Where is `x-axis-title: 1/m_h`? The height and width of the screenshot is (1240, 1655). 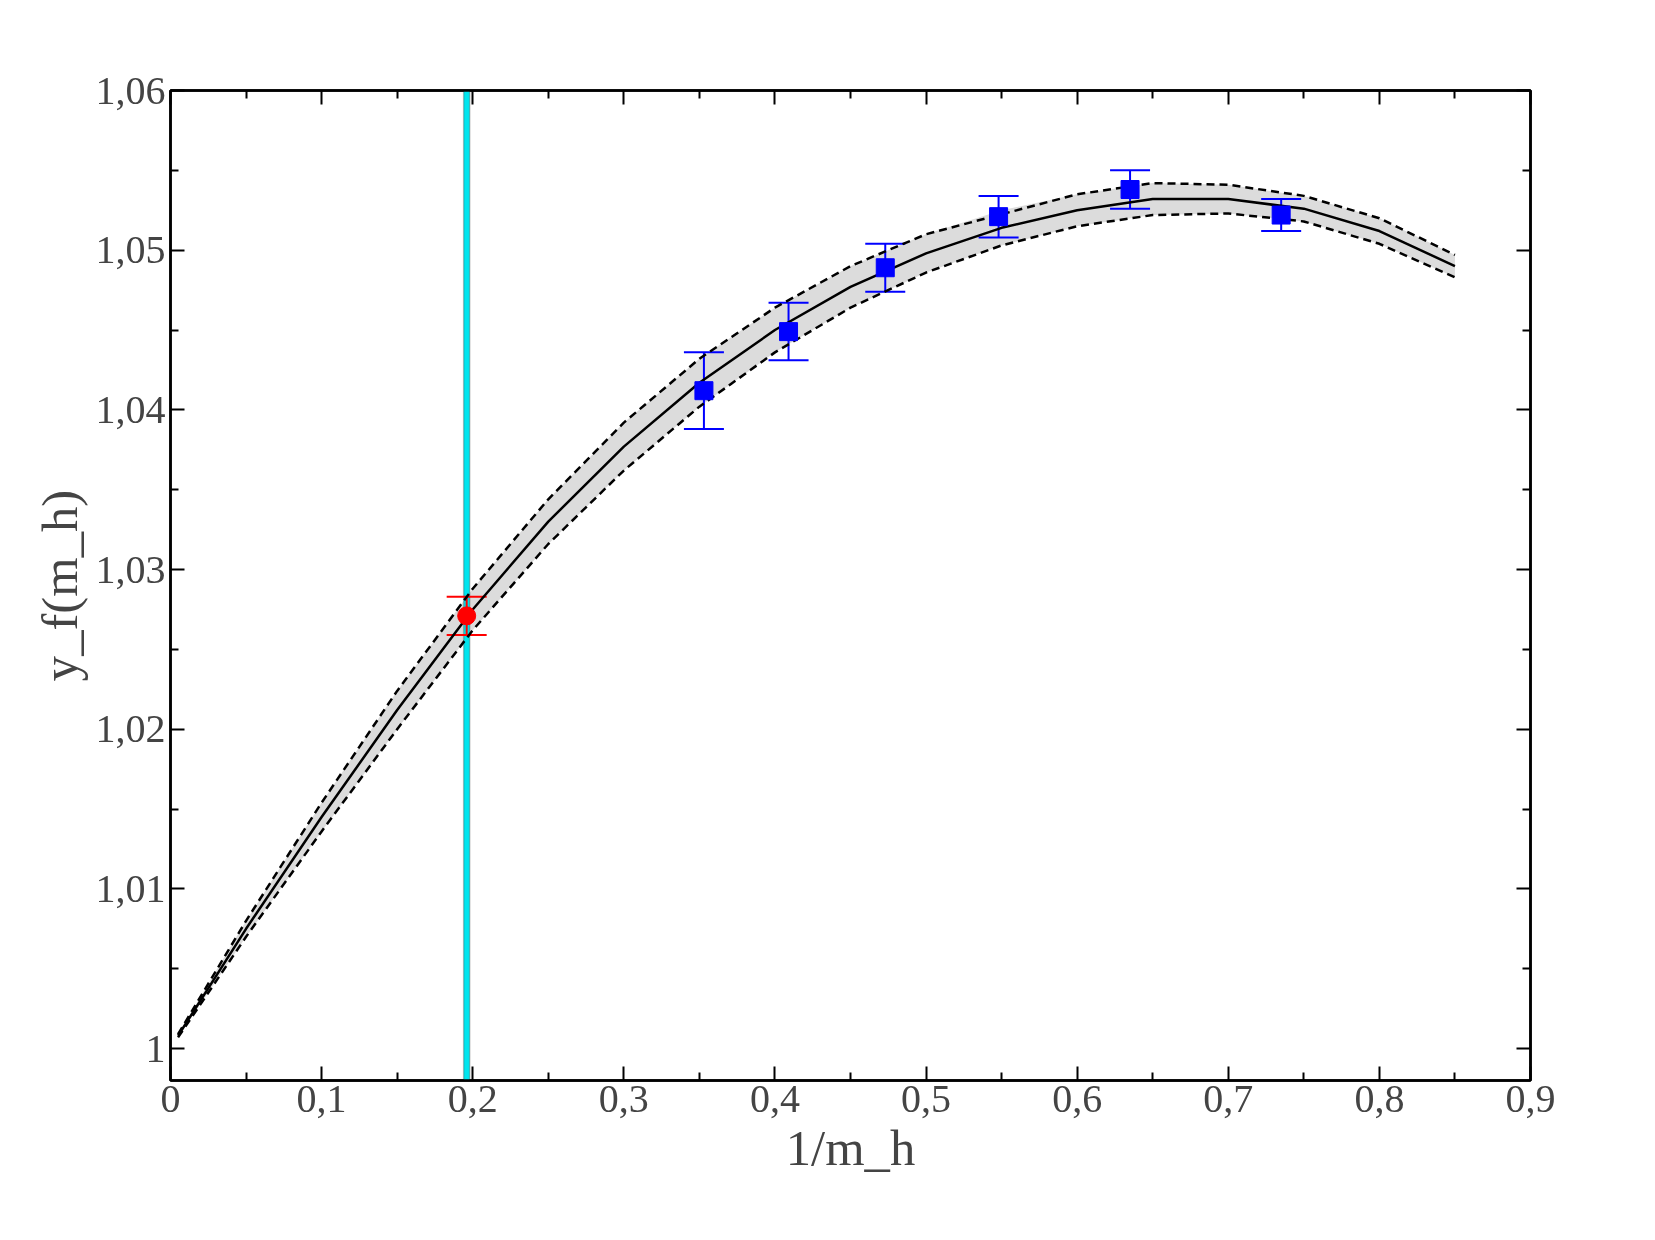 x-axis-title: 1/m_h is located at coordinates (850, 1147).